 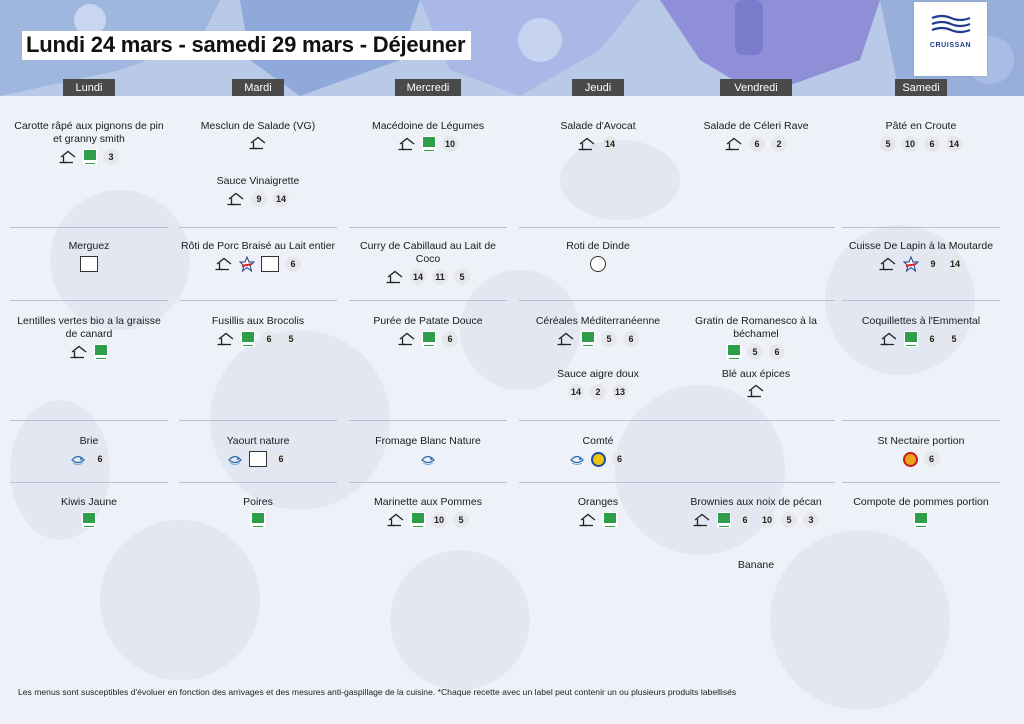 I want to click on dish-item: Curry de Cabillaud au Lait de Coco 14 11 5, so click(x=428, y=262).